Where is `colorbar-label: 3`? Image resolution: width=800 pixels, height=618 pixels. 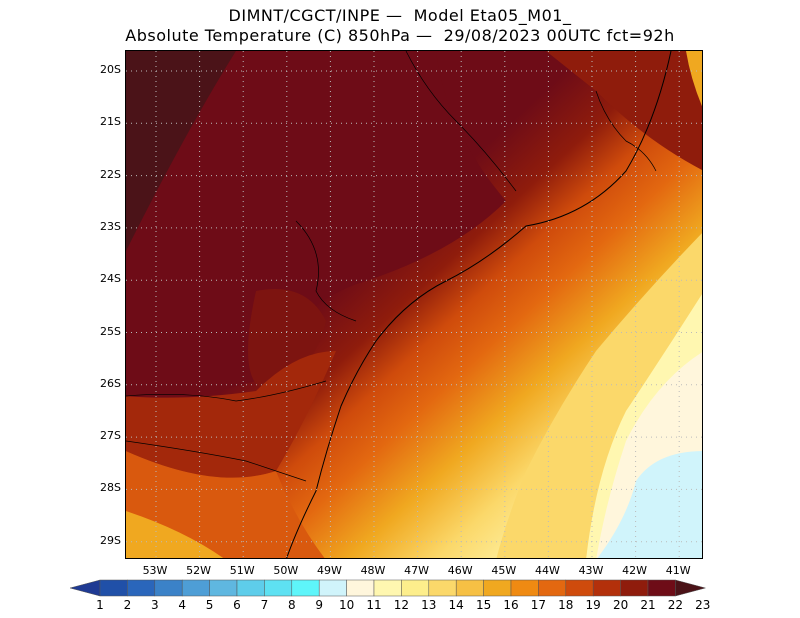 colorbar-label: 3 is located at coordinates (154, 605).